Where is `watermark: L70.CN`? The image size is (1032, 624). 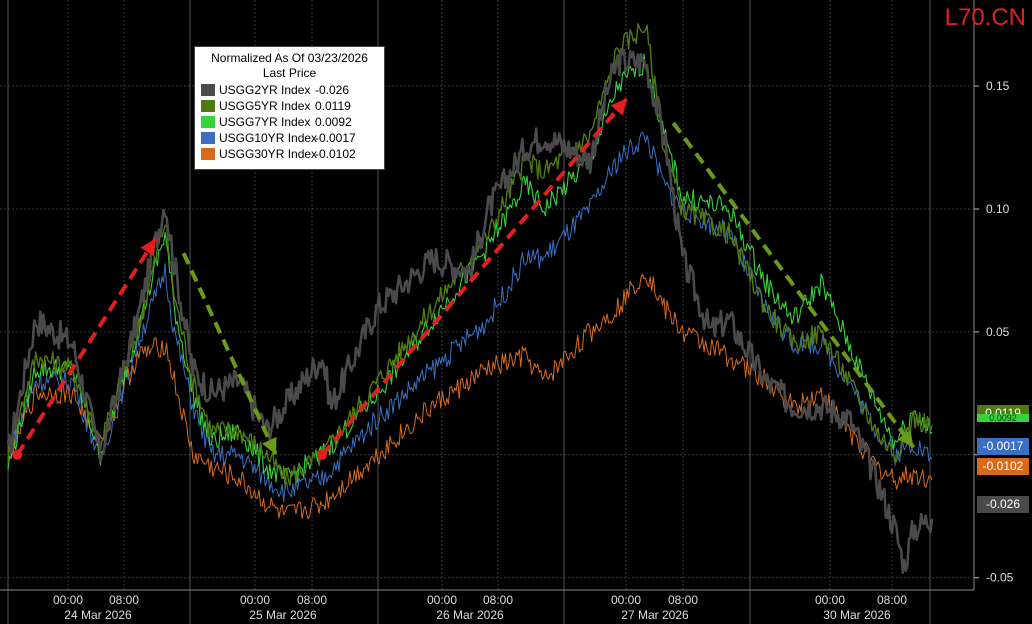
watermark: L70.CN is located at coordinates (985, 17).